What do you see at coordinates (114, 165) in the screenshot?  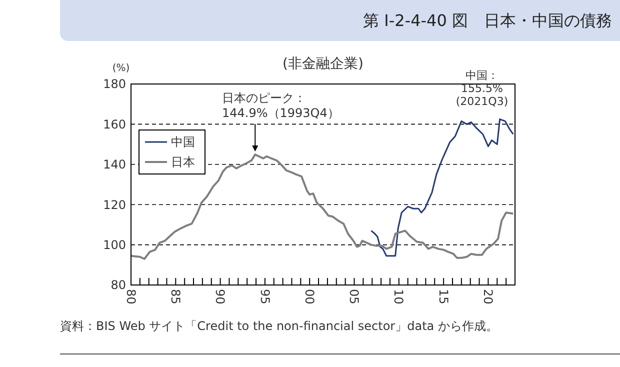 I see `y-tick-label: 140` at bounding box center [114, 165].